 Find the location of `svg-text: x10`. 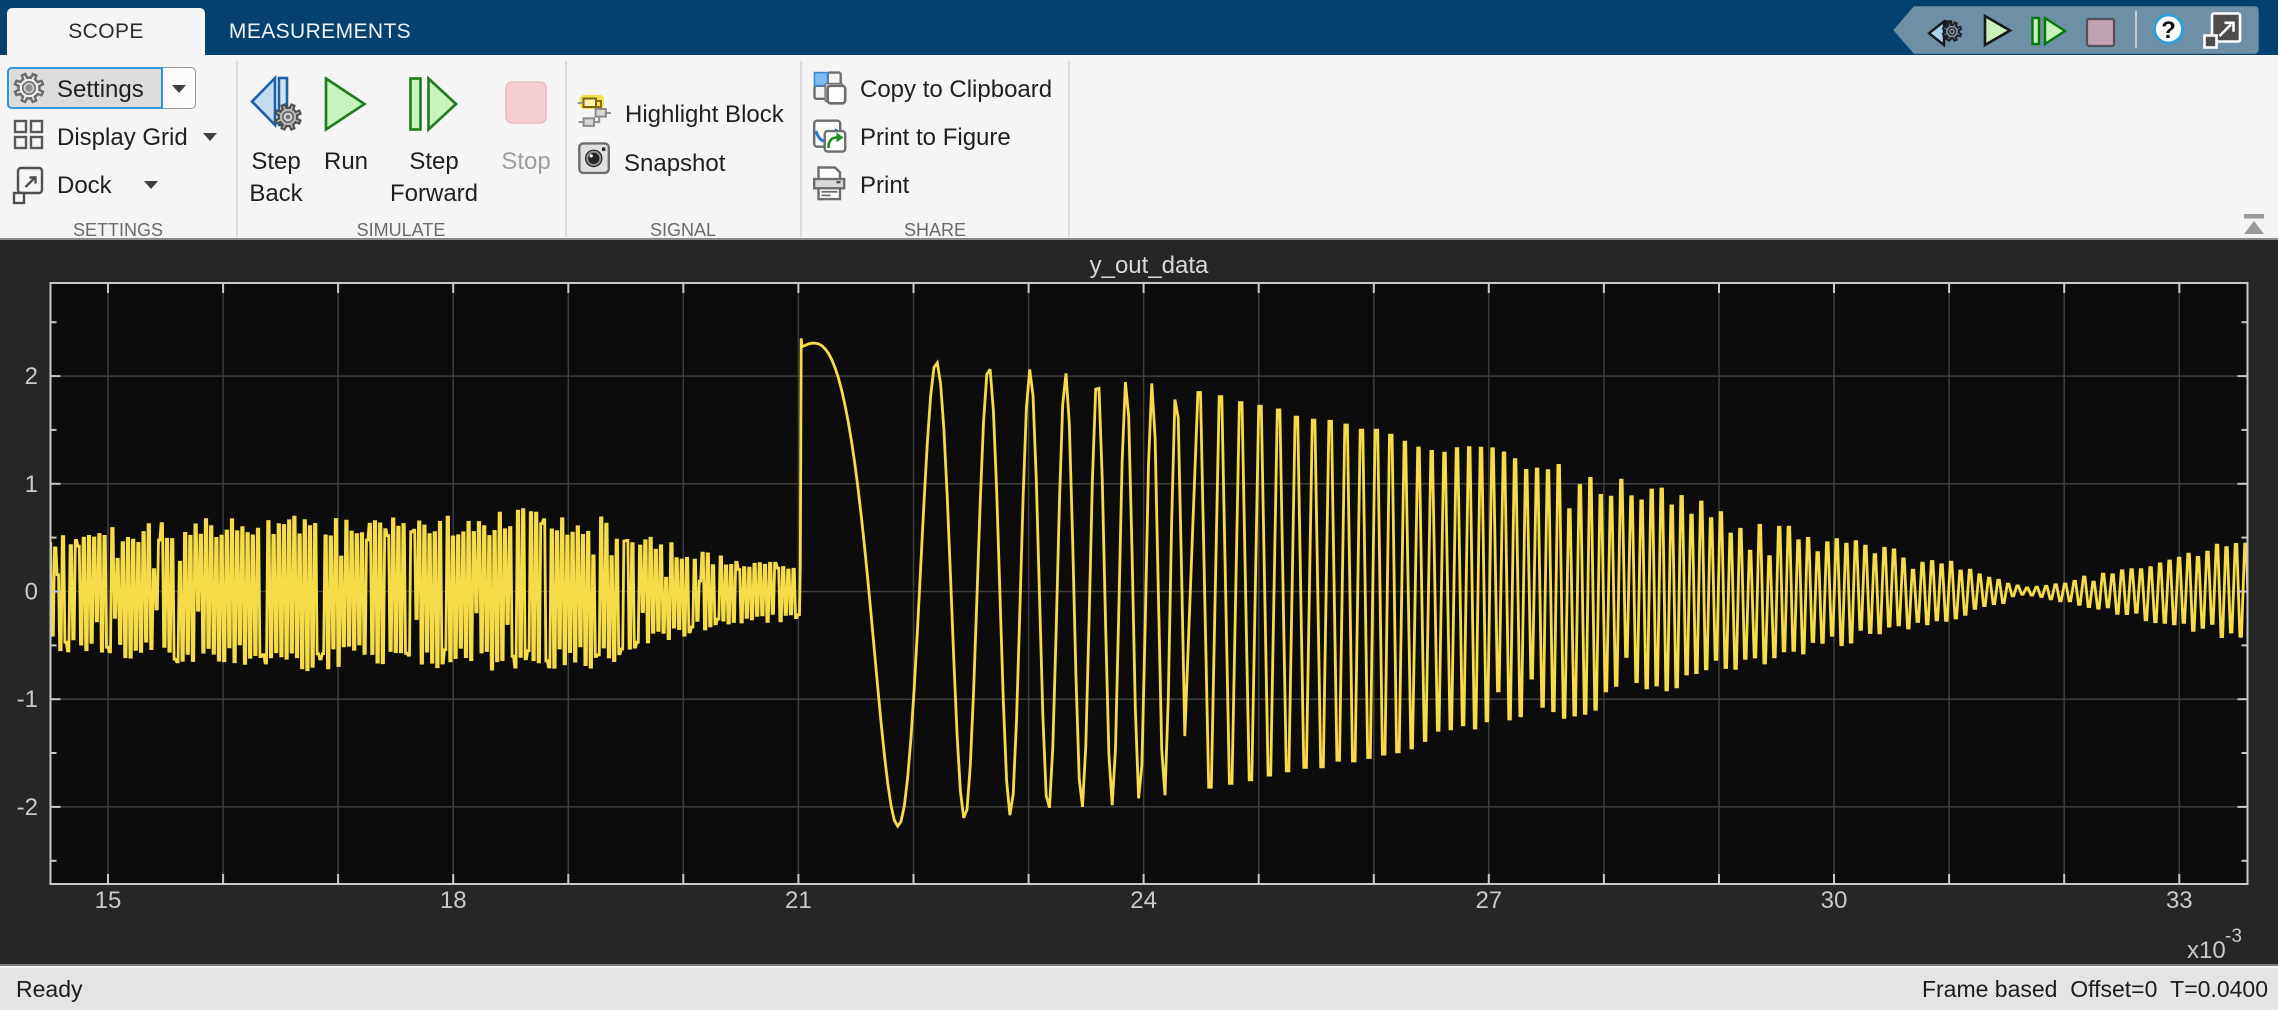

svg-text: x10 is located at coordinates (2206, 950).